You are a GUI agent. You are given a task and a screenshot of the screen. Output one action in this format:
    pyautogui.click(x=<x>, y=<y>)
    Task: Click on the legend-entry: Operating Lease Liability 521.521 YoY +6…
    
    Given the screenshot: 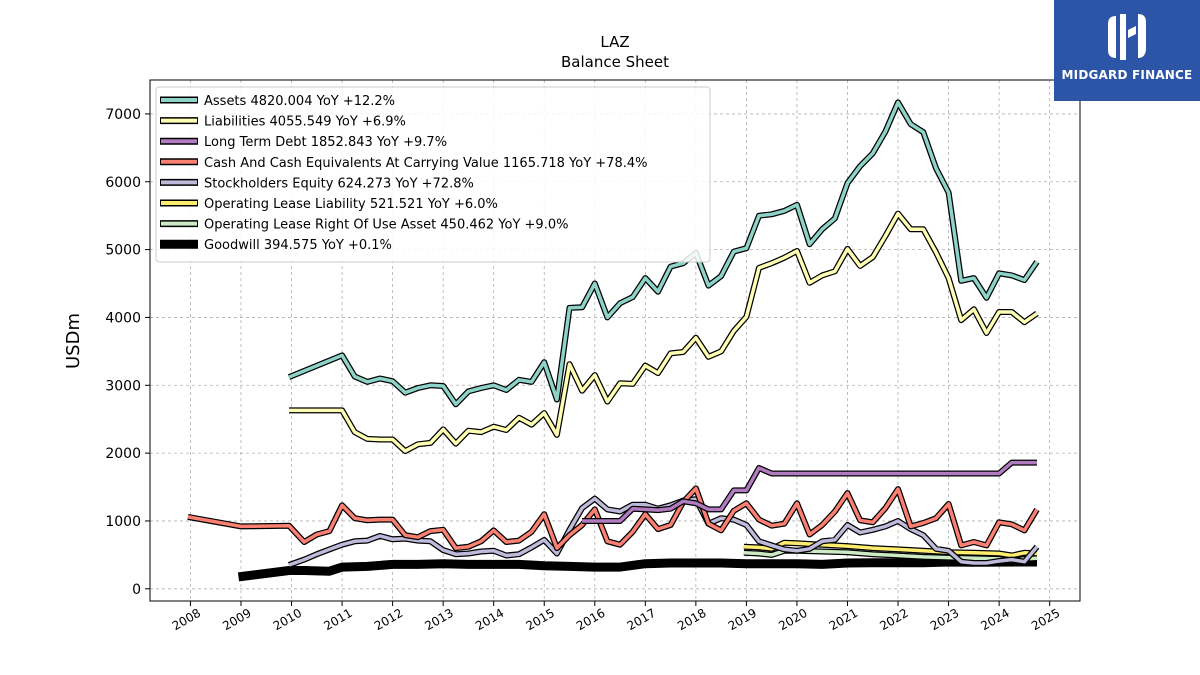 What is the action you would take?
    pyautogui.click(x=351, y=204)
    